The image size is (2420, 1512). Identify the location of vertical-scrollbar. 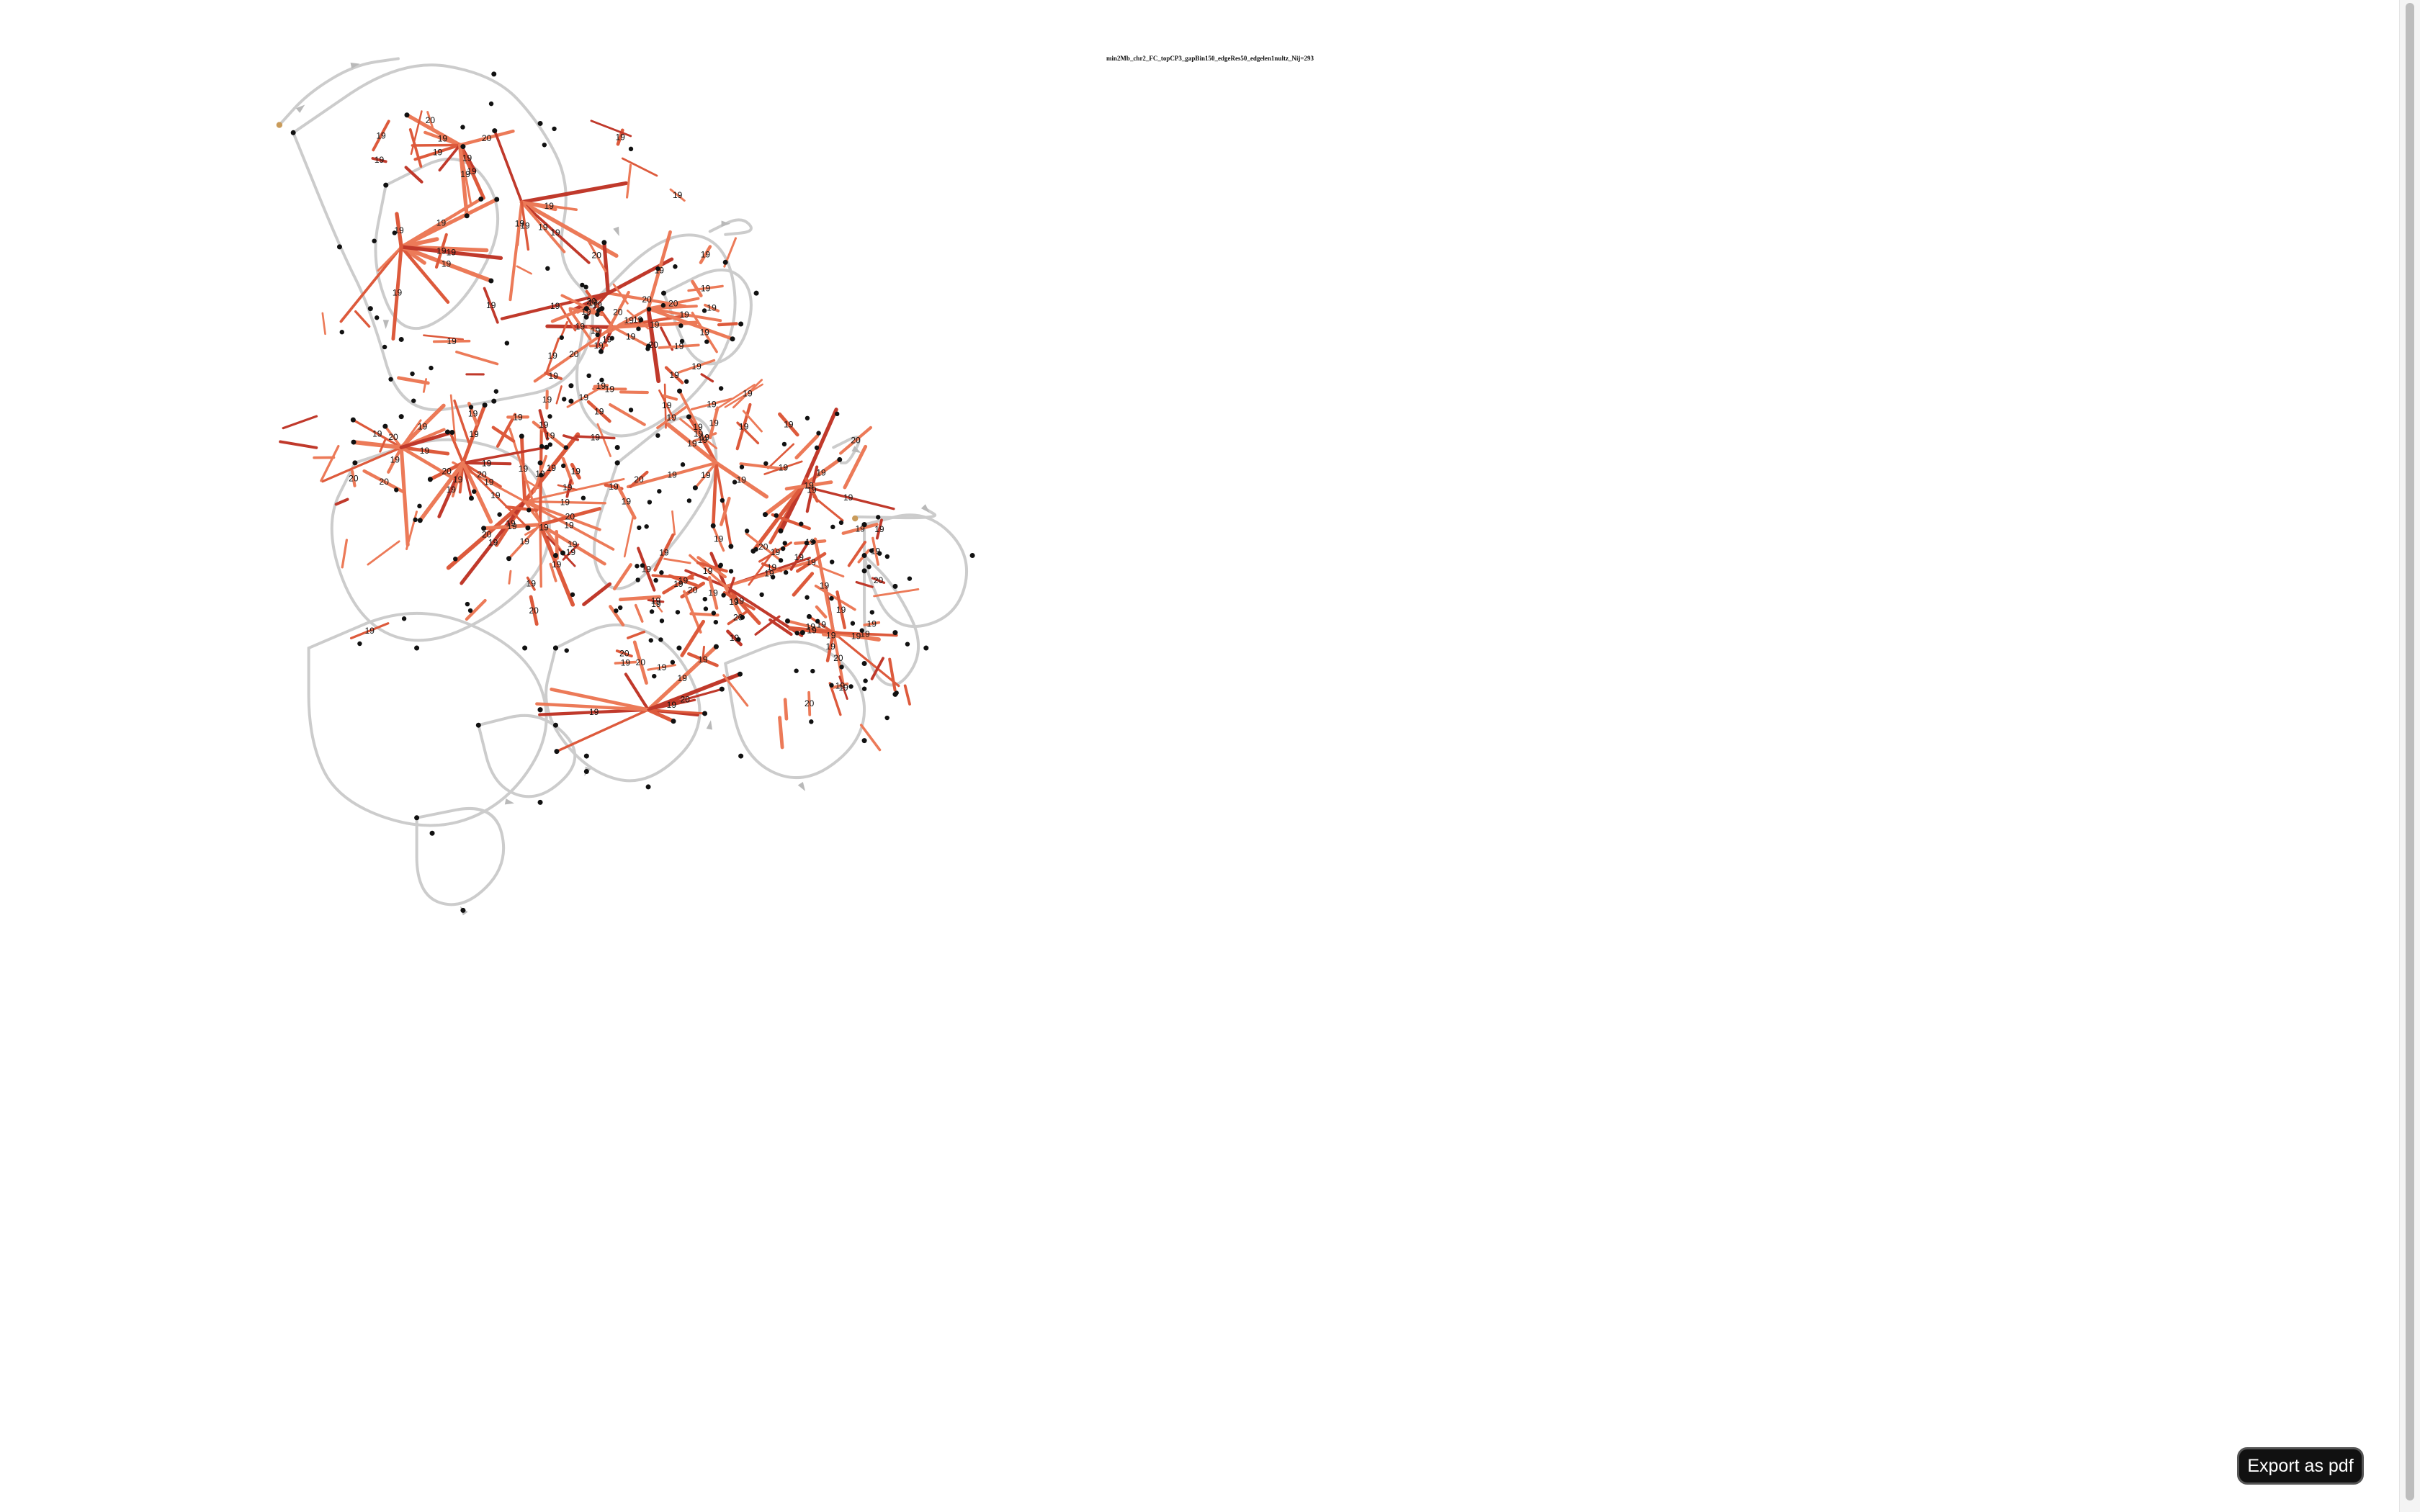
(2409, 756).